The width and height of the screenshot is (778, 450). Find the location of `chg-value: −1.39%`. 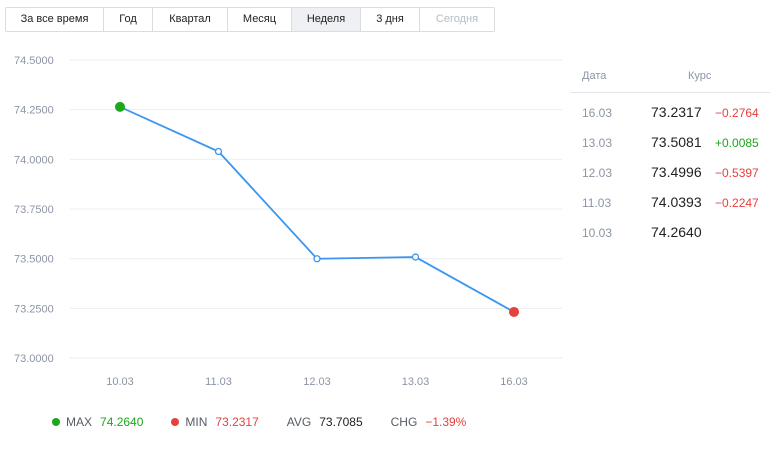

chg-value: −1.39% is located at coordinates (446, 422).